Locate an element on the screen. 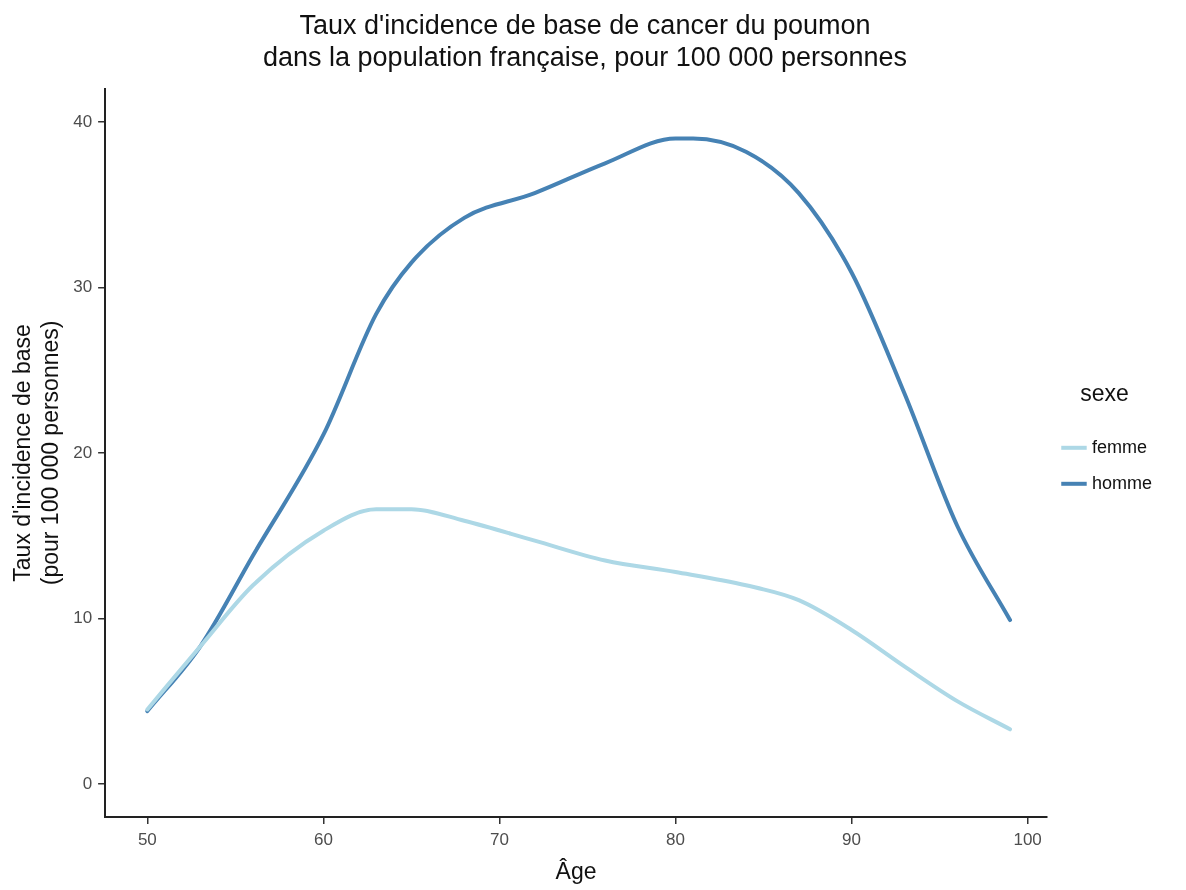  legend-label: homme is located at coordinates (1122, 482).